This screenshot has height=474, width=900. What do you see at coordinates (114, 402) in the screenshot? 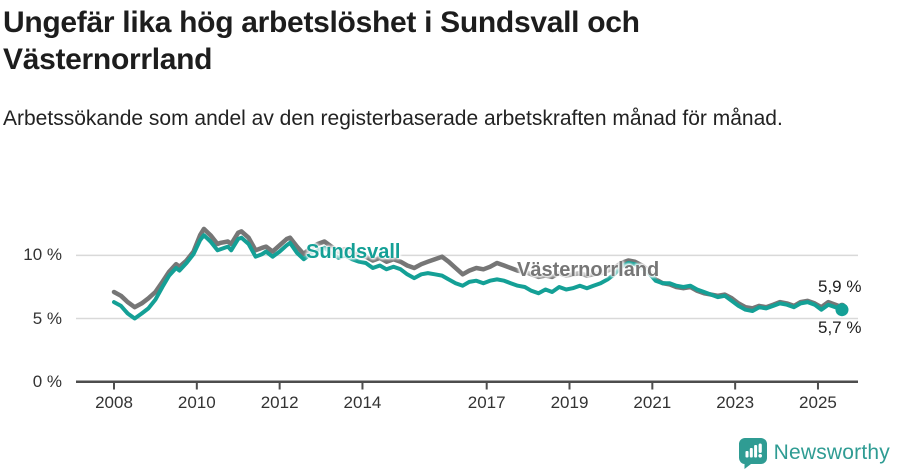
I see `x-tick-label-2008: 2008` at bounding box center [114, 402].